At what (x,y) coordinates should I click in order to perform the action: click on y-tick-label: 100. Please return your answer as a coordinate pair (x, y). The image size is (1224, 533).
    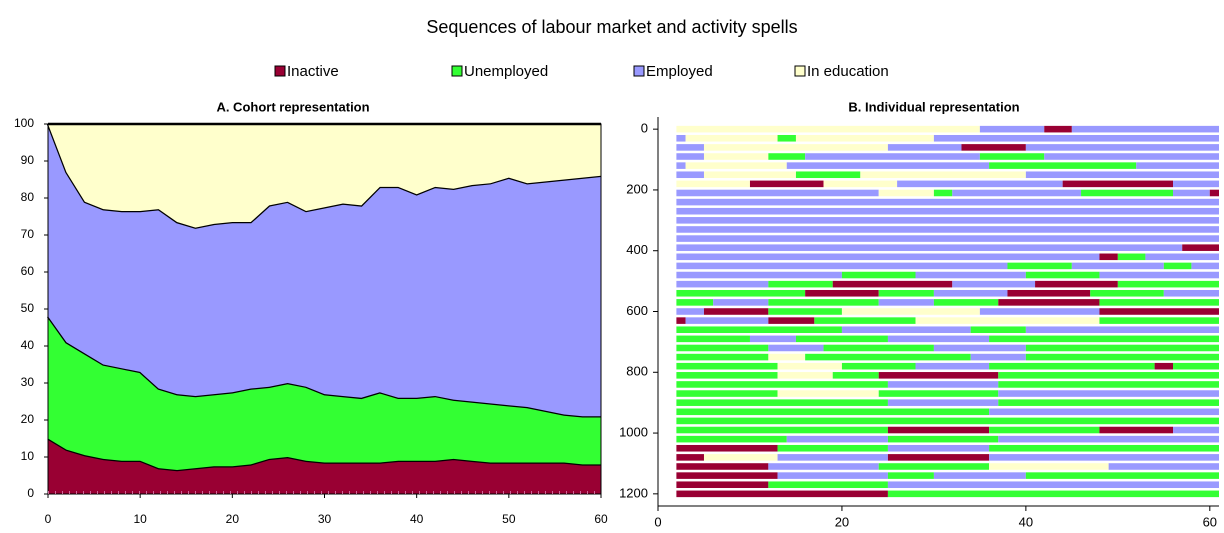
    Looking at the image, I should click on (24, 123).